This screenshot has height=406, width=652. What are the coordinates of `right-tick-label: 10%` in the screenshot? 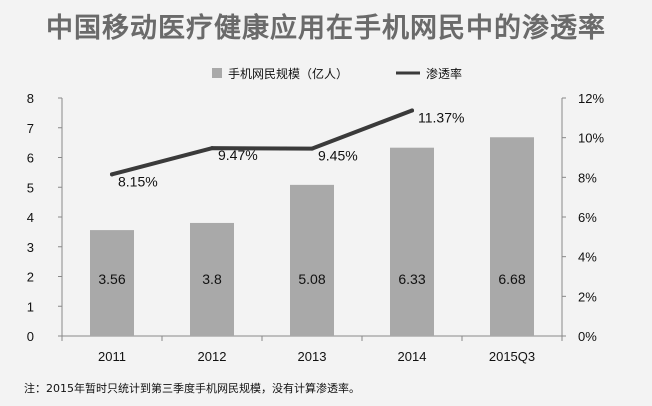 It's located at (591, 138).